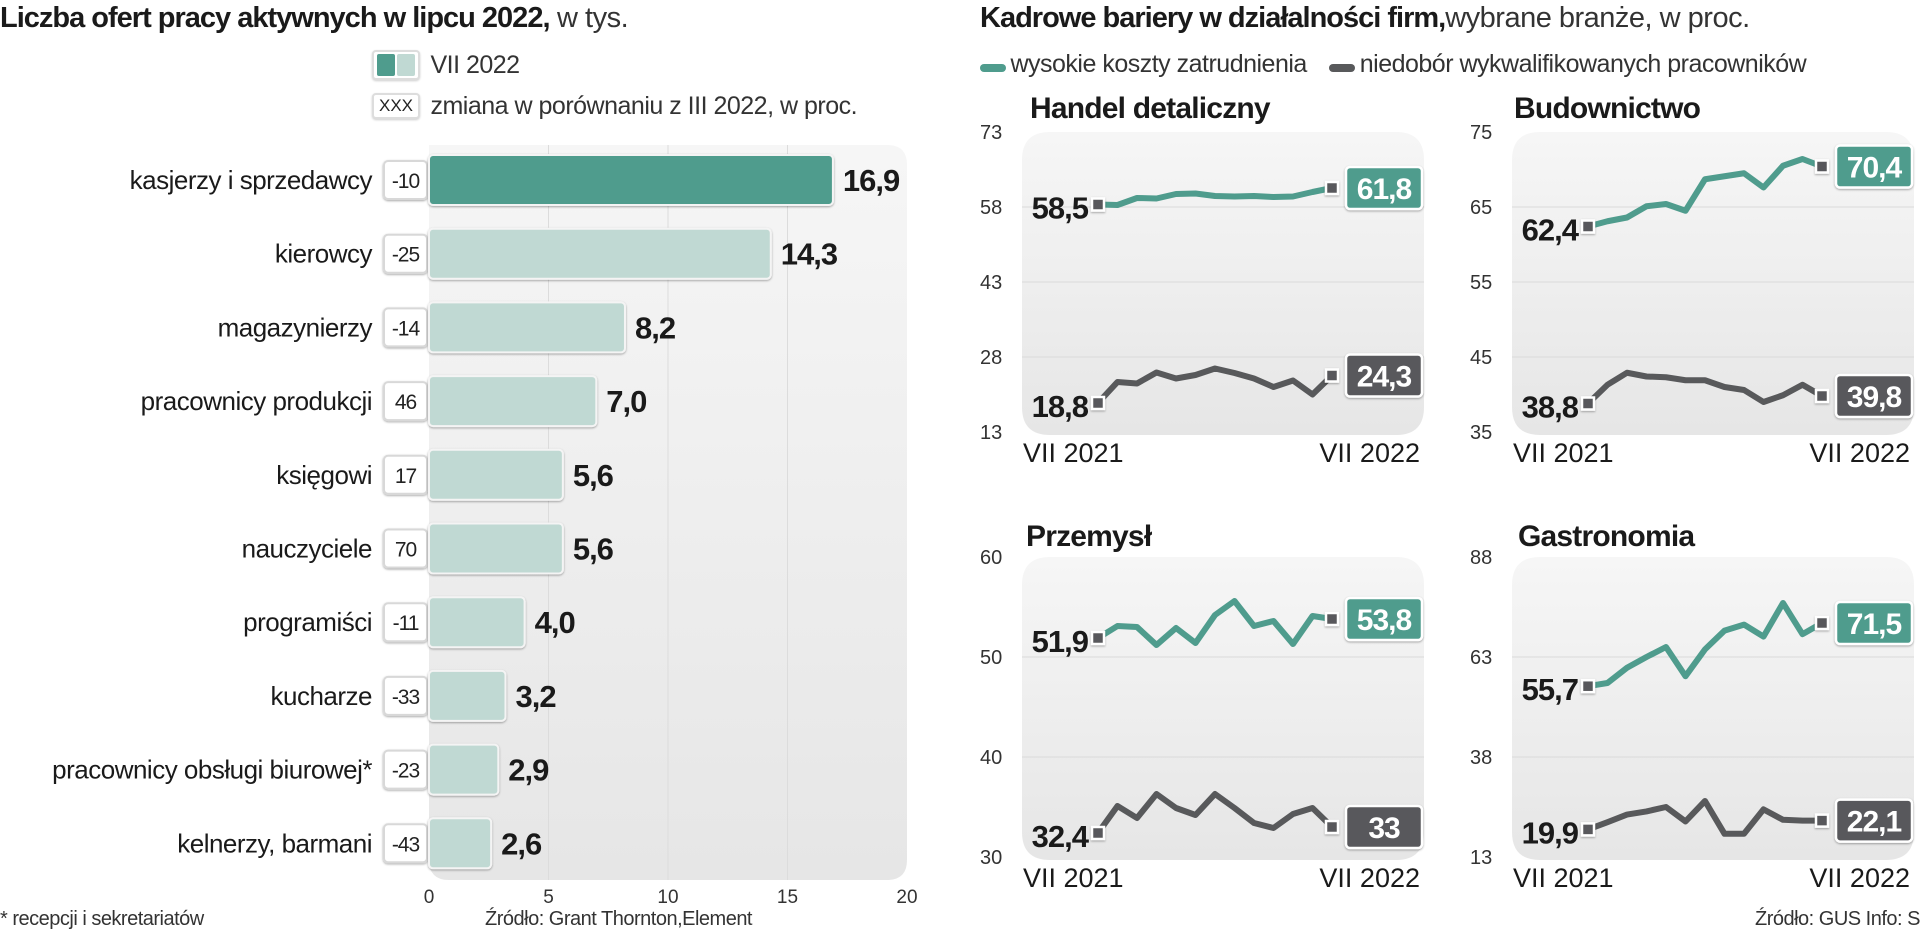 Image resolution: width=1920 pixels, height=938 pixels. What do you see at coordinates (991, 358) in the screenshot?
I see `y-tick-label: 28` at bounding box center [991, 358].